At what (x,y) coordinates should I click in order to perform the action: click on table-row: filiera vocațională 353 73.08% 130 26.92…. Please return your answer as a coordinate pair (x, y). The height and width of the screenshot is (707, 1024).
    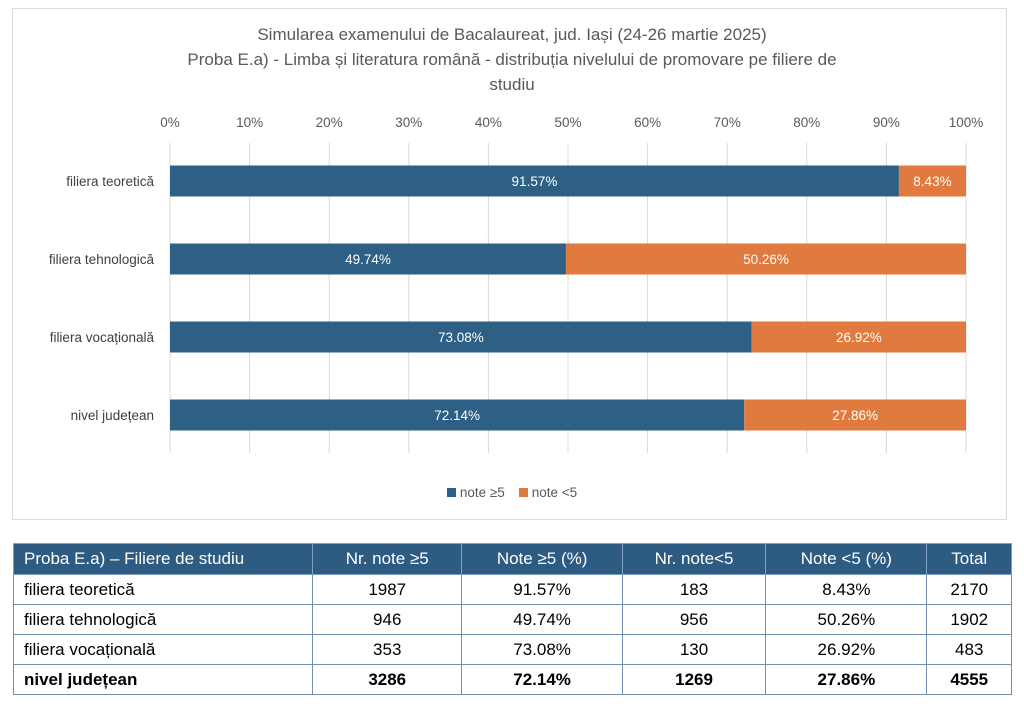
    Looking at the image, I should click on (512, 649).